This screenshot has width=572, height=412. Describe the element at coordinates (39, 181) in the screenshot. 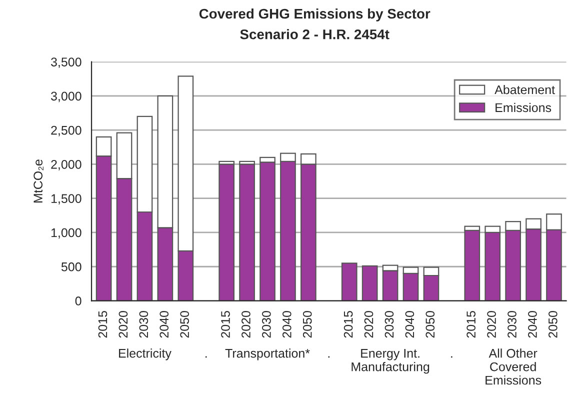

I see `y-axis-title: MtCO₂e` at that location.